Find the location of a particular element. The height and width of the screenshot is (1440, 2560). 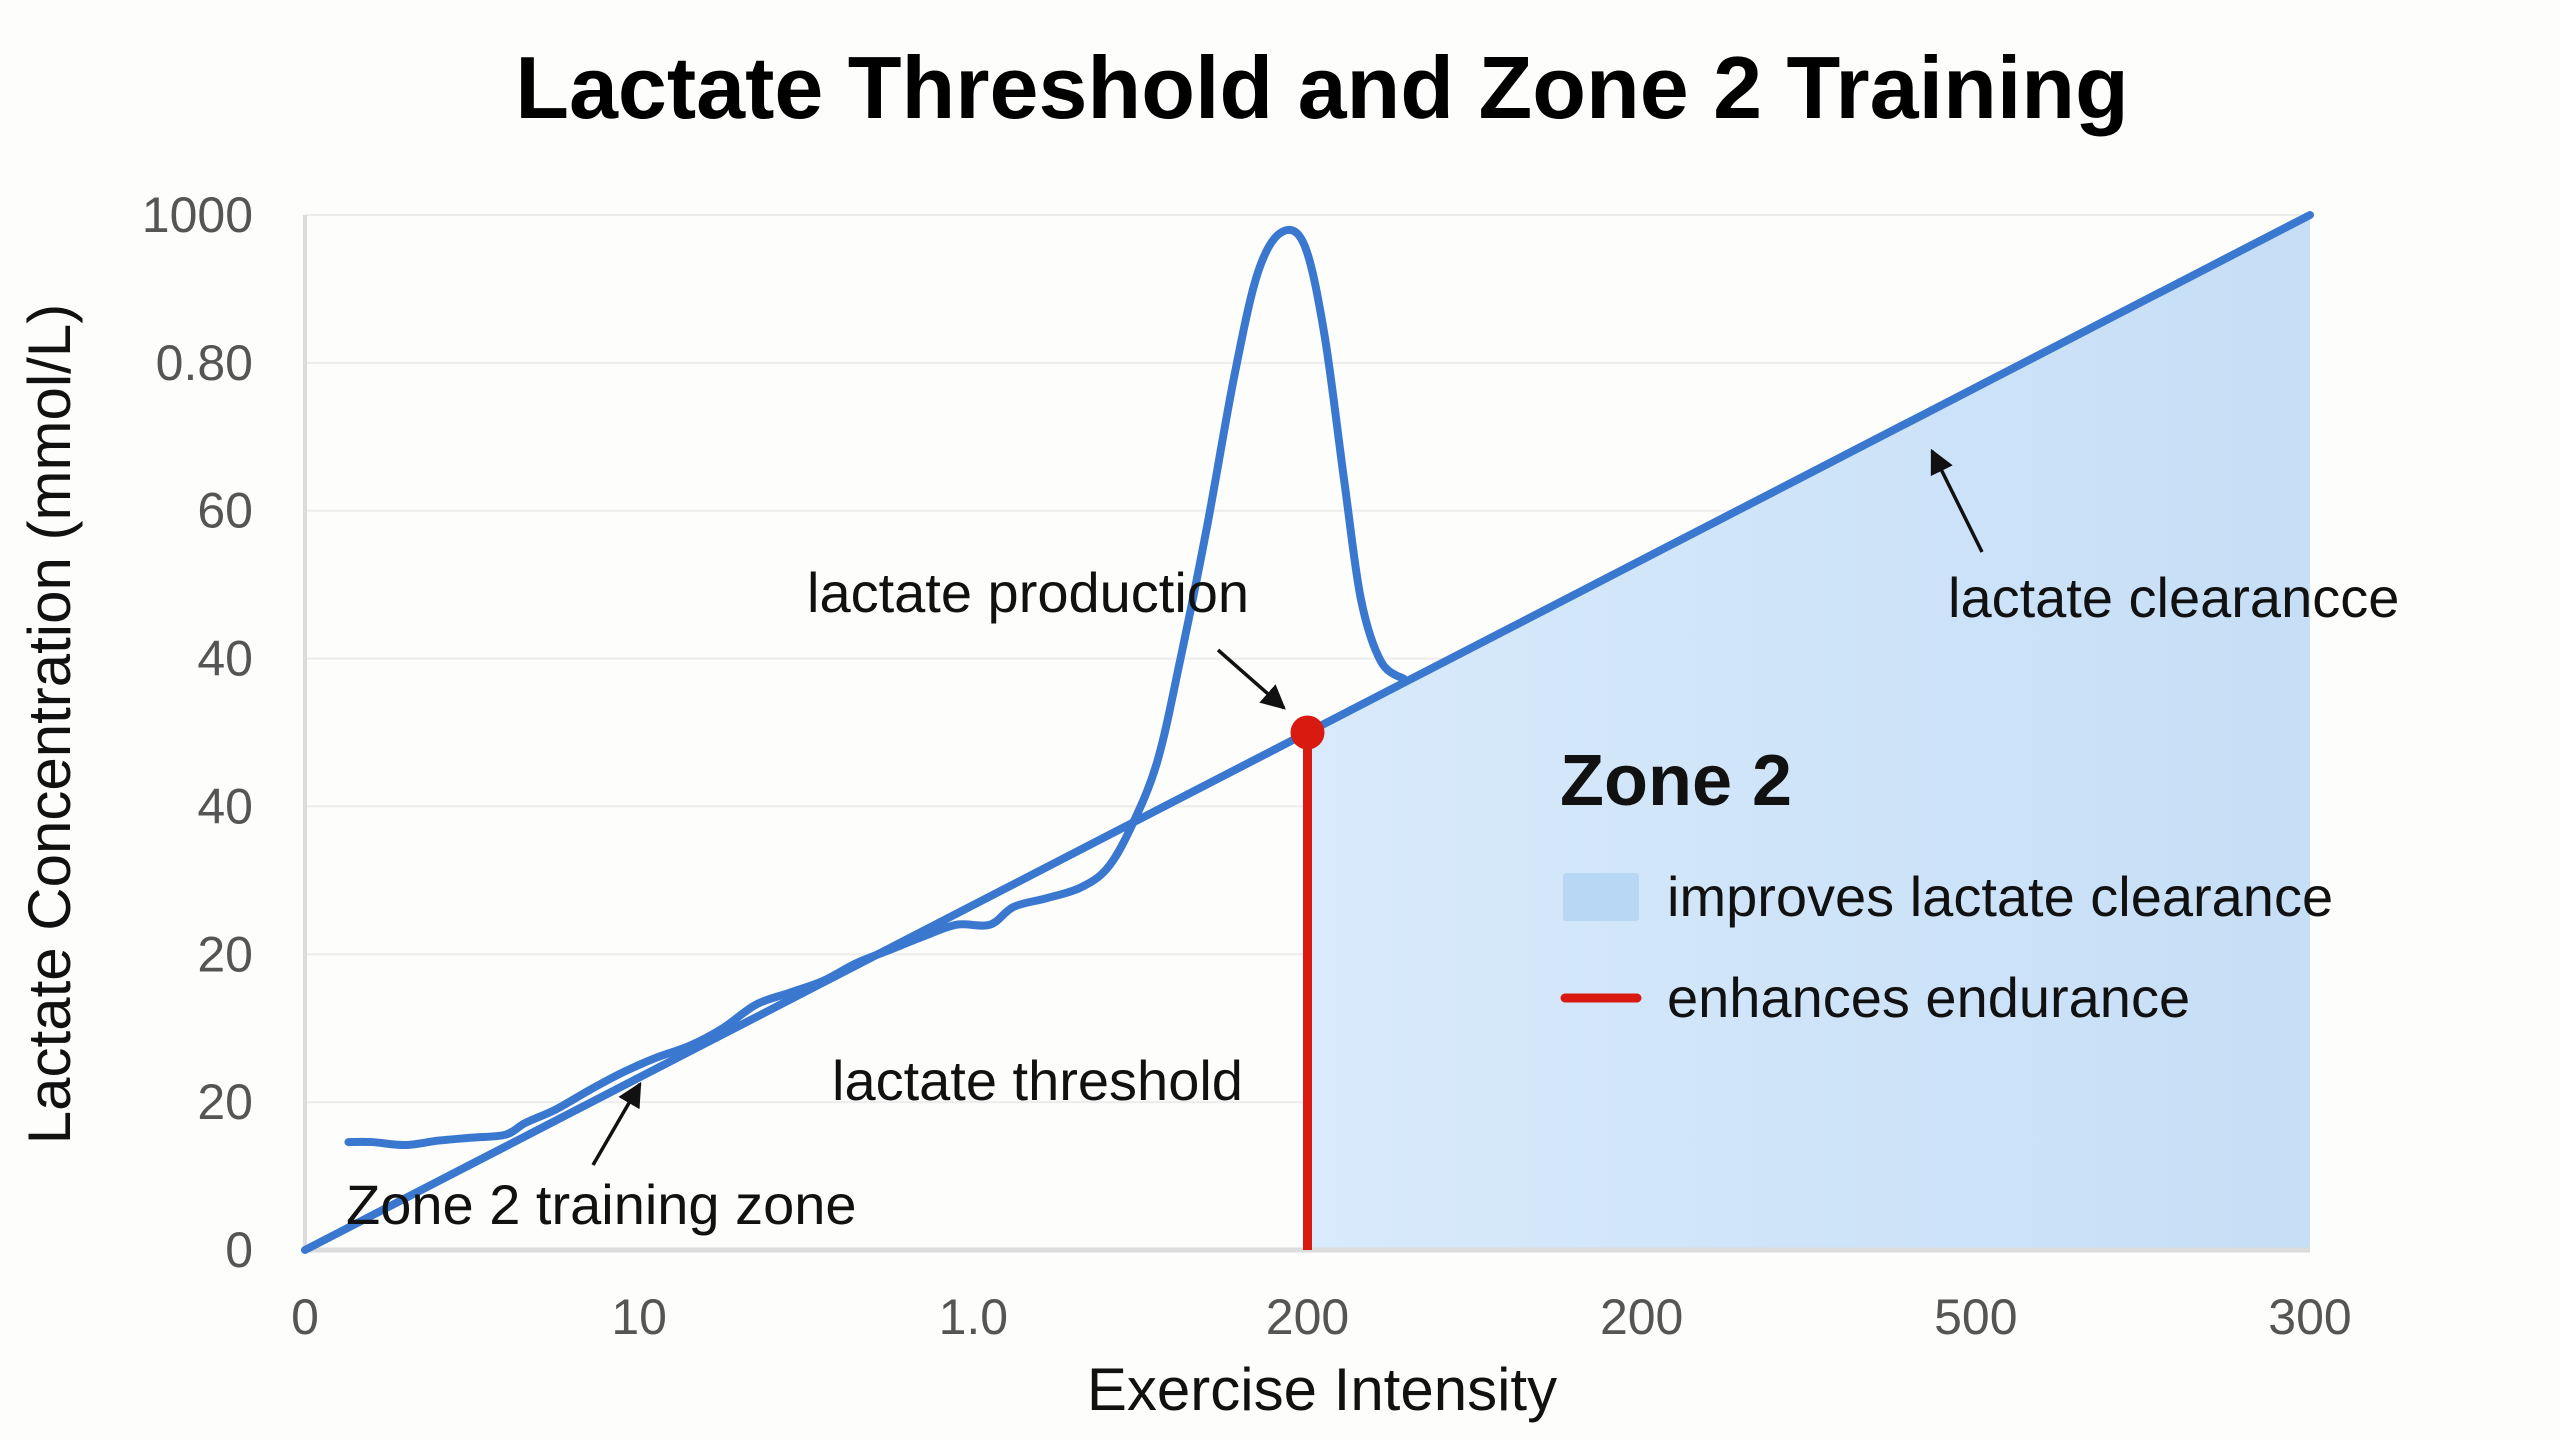

threshold-group is located at coordinates (1307, 982).